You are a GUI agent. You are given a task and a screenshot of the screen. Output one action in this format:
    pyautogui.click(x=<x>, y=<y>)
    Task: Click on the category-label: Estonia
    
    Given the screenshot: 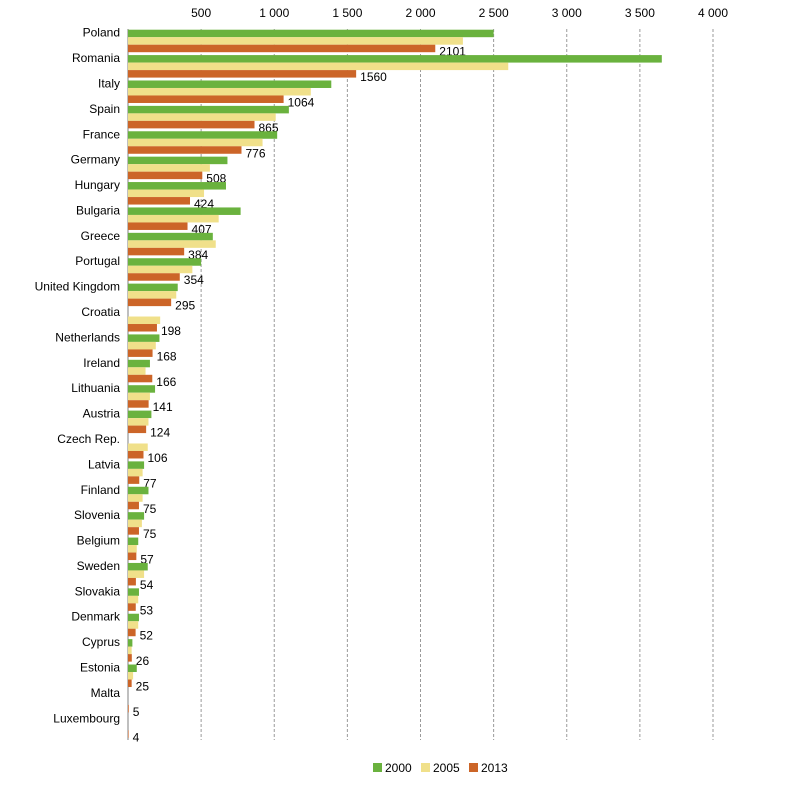 What is the action you would take?
    pyautogui.click(x=100, y=668)
    